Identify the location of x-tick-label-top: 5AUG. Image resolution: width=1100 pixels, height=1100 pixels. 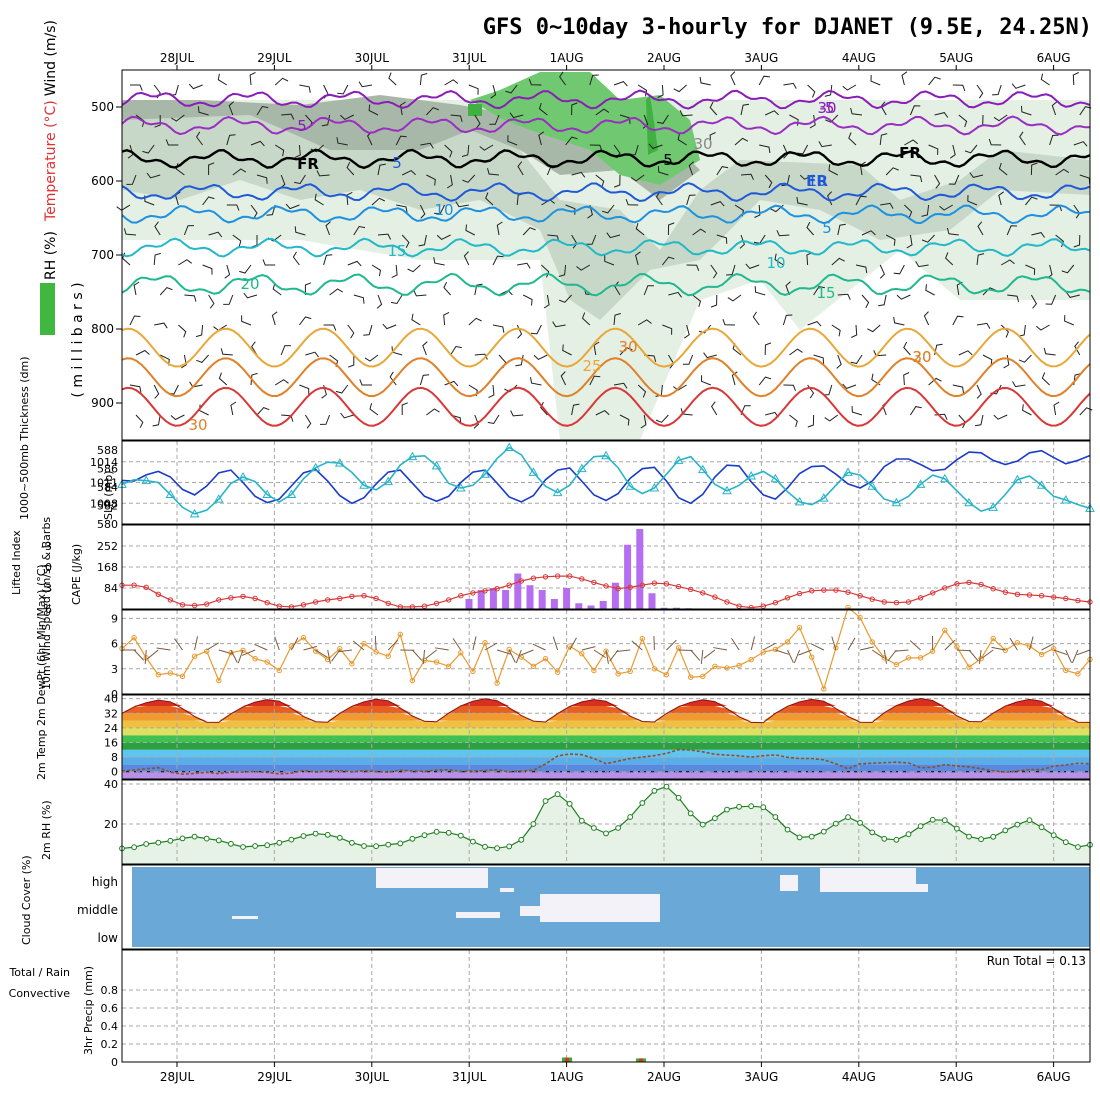
(956, 58).